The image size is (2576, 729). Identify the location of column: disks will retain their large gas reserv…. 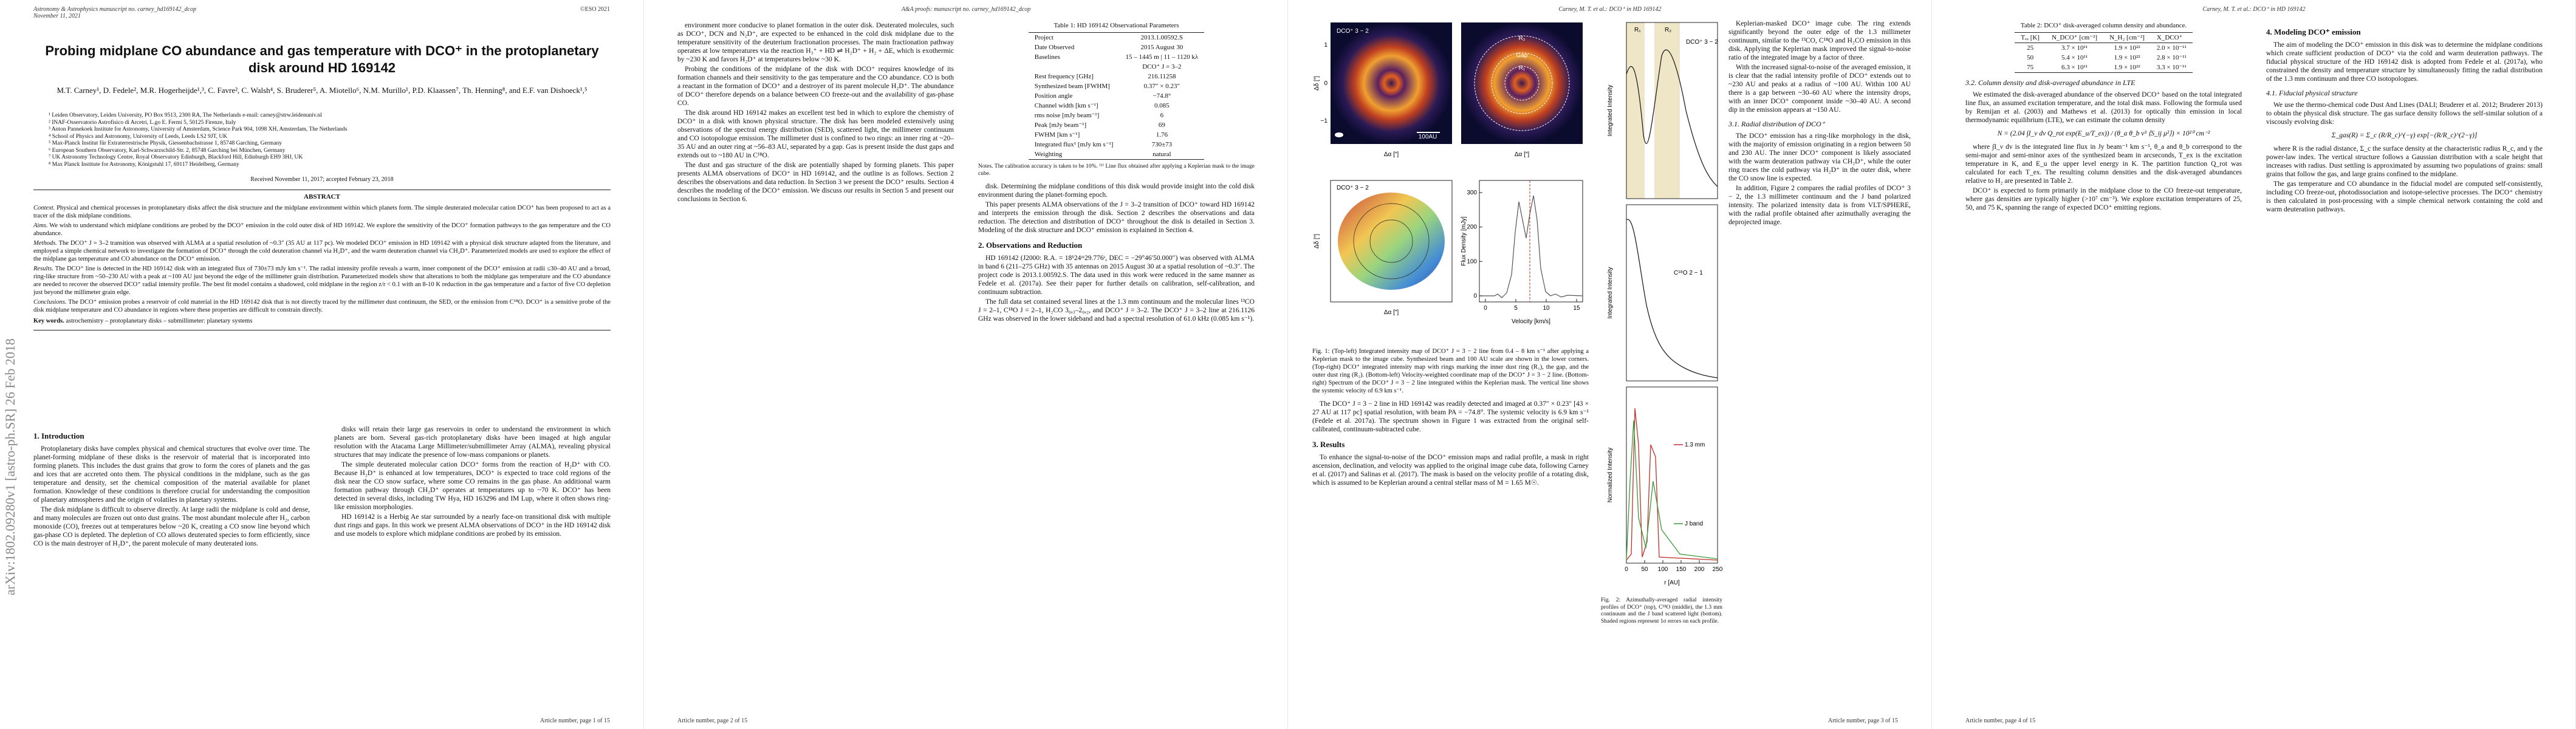
(472, 568).